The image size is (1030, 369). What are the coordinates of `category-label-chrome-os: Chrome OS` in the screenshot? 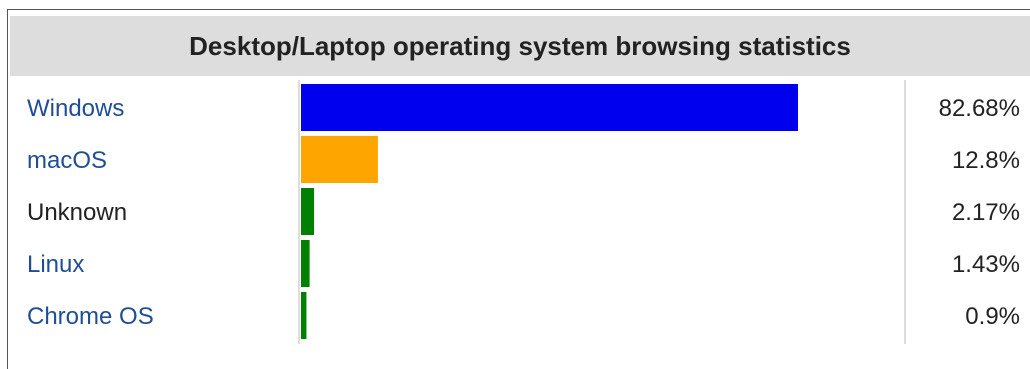 It's located at (90, 316).